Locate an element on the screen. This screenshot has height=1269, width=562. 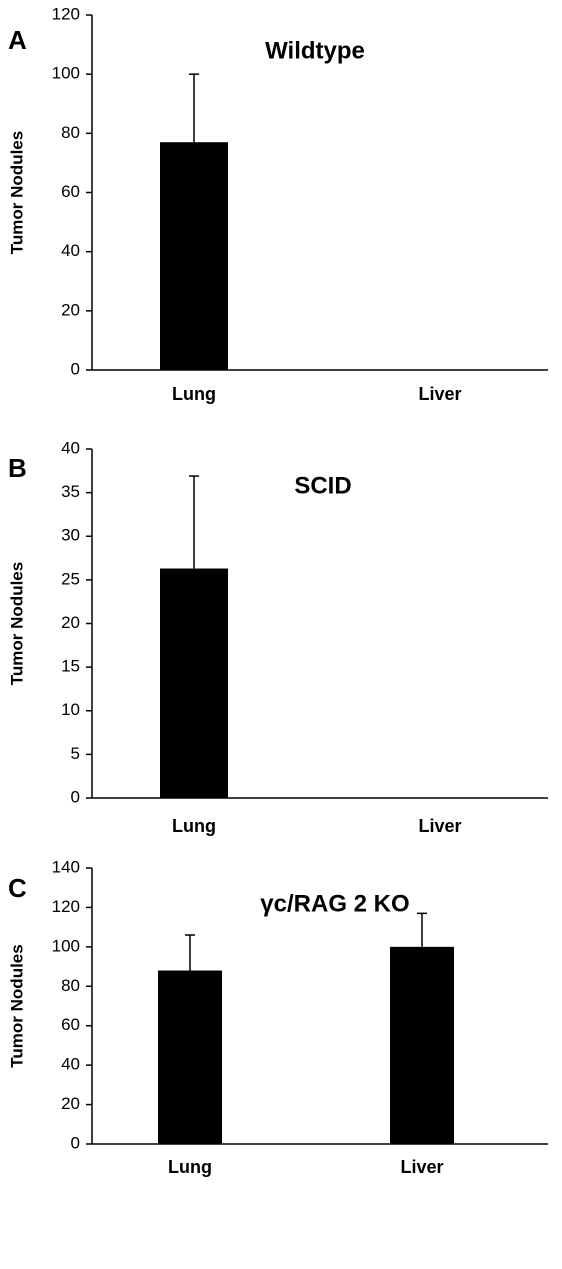
y-tick-label: 35 is located at coordinates (70, 491).